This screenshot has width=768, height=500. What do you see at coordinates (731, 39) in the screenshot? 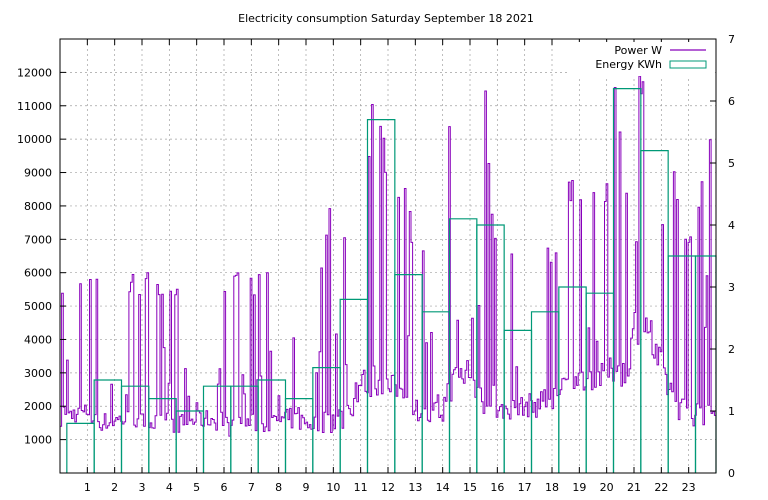
I see `y2-tick-label-7: 7` at bounding box center [731, 39].